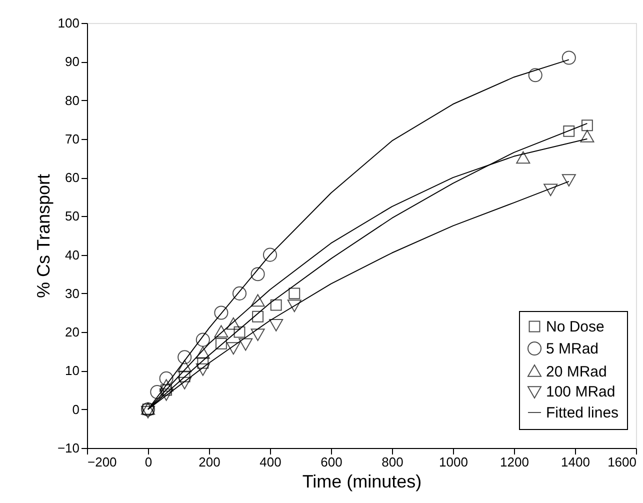 The height and width of the screenshot is (503, 643). Describe the element at coordinates (572, 349) in the screenshot. I see `legend-label: 5 MRad` at that location.